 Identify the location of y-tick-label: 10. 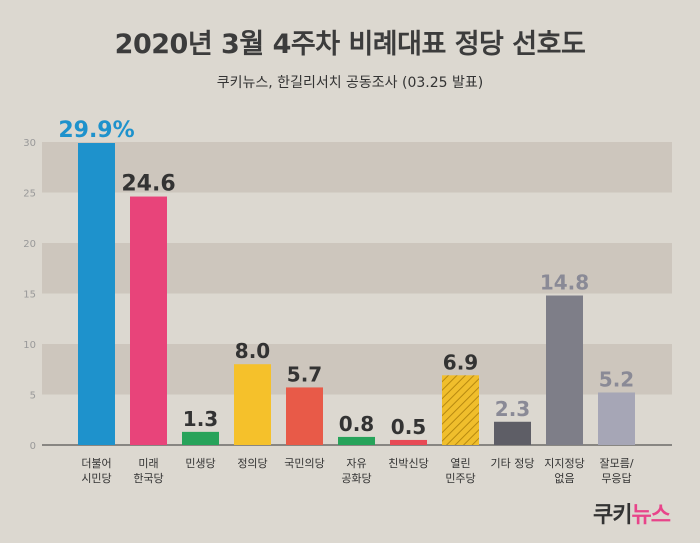
(29, 345).